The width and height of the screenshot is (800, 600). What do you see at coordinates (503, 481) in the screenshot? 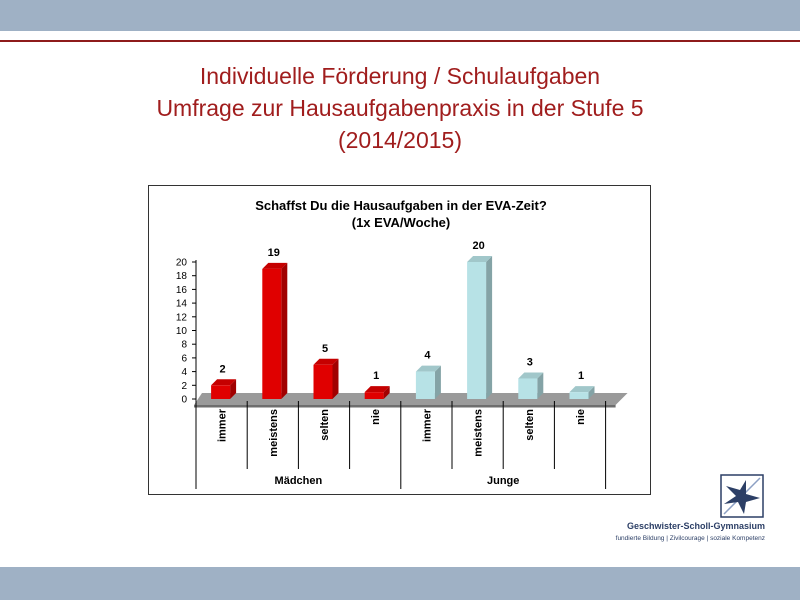
I see `group-label: Junge` at bounding box center [503, 481].